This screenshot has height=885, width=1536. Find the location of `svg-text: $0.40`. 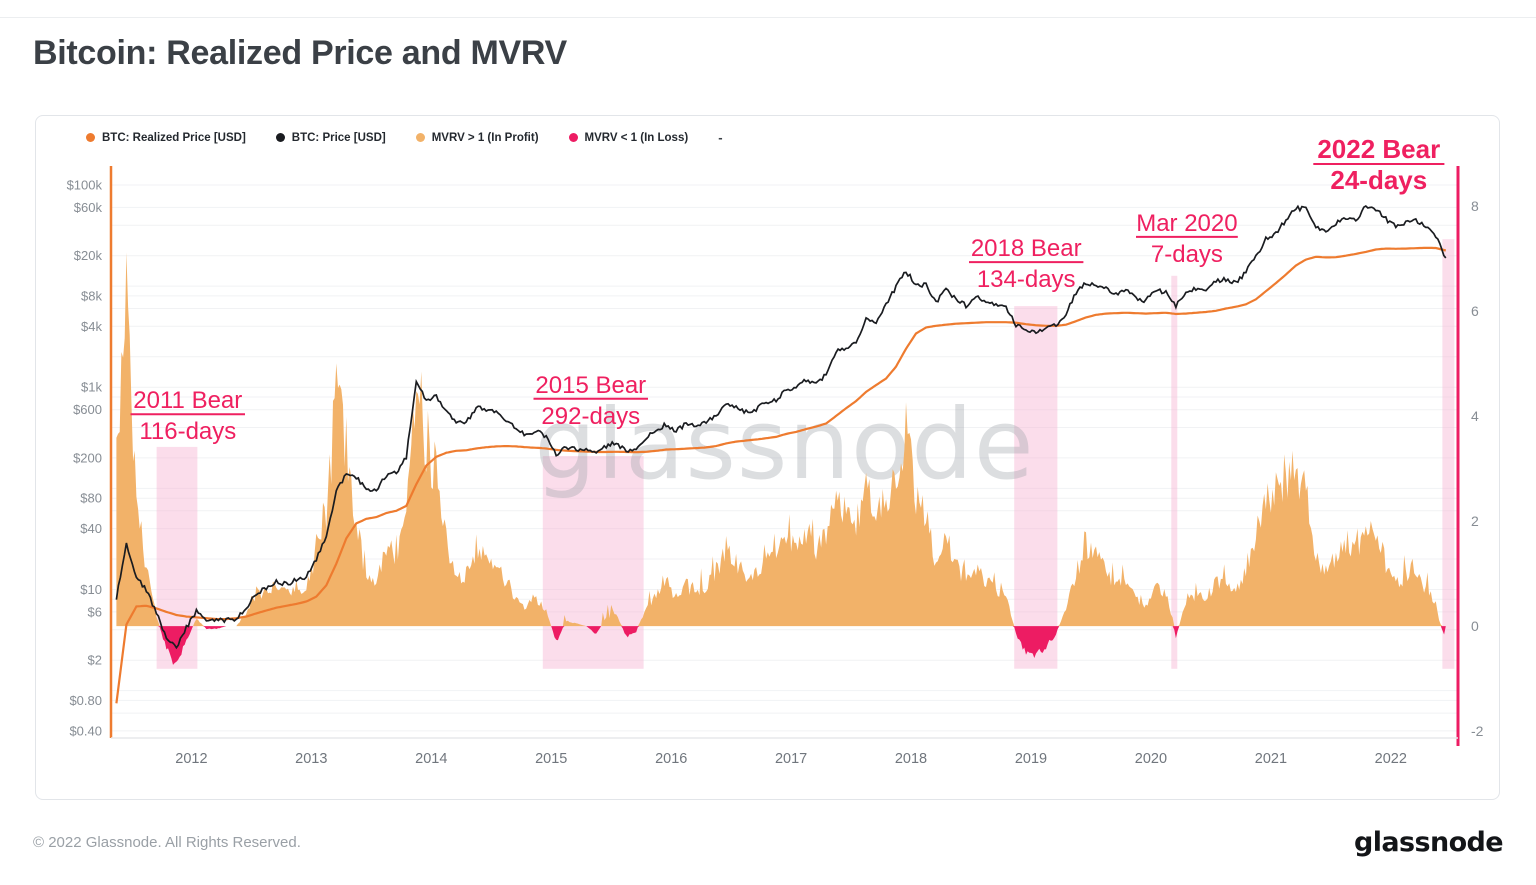

svg-text: $0.40 is located at coordinates (85, 730).